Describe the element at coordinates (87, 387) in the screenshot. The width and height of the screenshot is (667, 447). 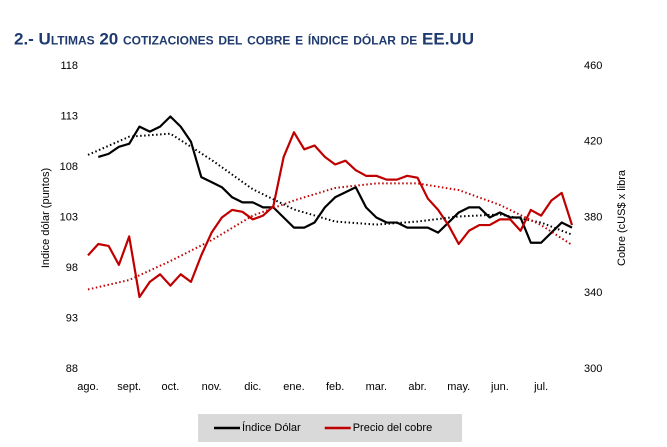
I see `x-tick-label: ago.` at that location.